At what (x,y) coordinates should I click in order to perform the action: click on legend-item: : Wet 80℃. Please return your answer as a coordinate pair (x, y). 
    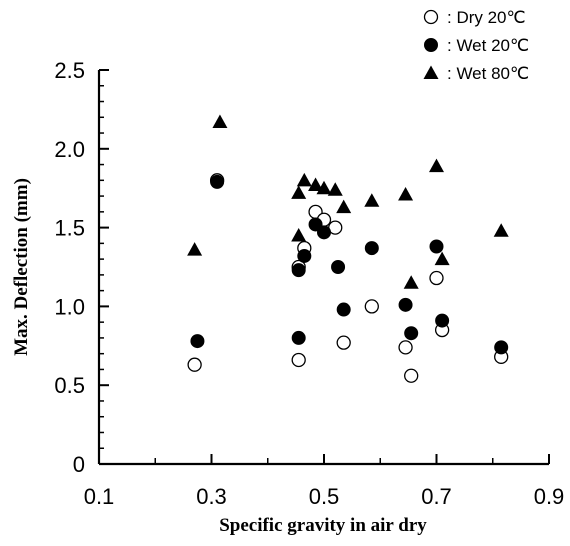
    Looking at the image, I should click on (476, 73).